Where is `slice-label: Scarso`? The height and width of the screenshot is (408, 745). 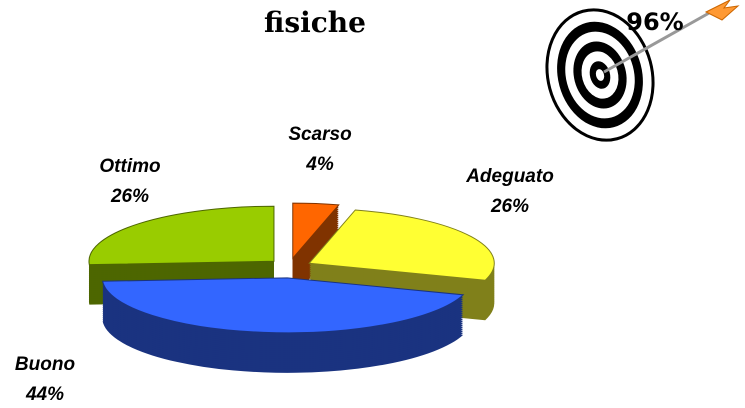 slice-label: Scarso is located at coordinates (319, 134).